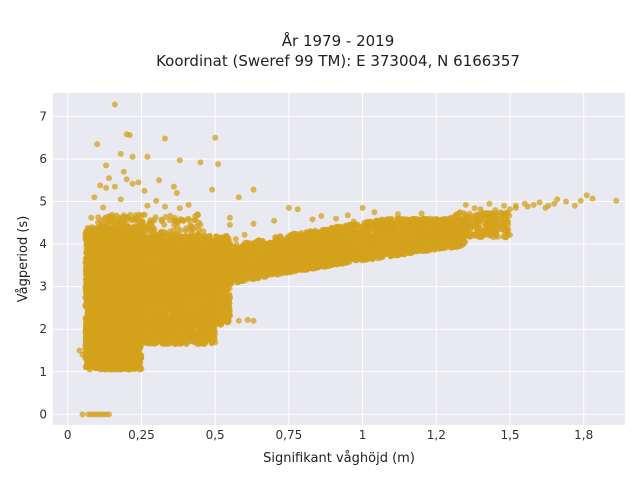 The image size is (640, 480). Describe the element at coordinates (338, 40) in the screenshot. I see `chart-title: År 1979 - 2019` at that location.